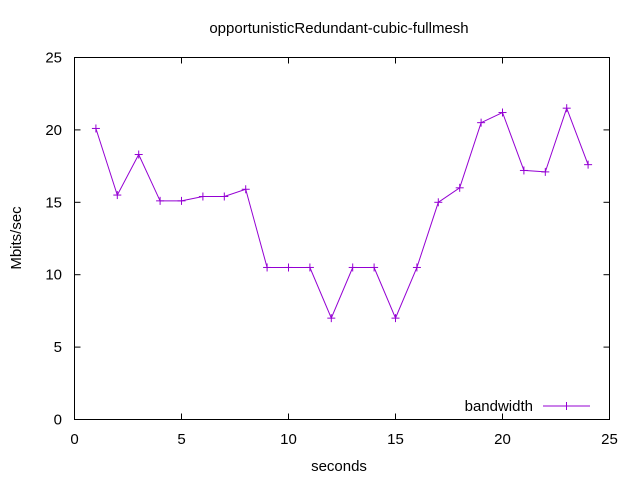 The height and width of the screenshot is (480, 640). What do you see at coordinates (395, 439) in the screenshot?
I see `x-tick-label: 15` at bounding box center [395, 439].